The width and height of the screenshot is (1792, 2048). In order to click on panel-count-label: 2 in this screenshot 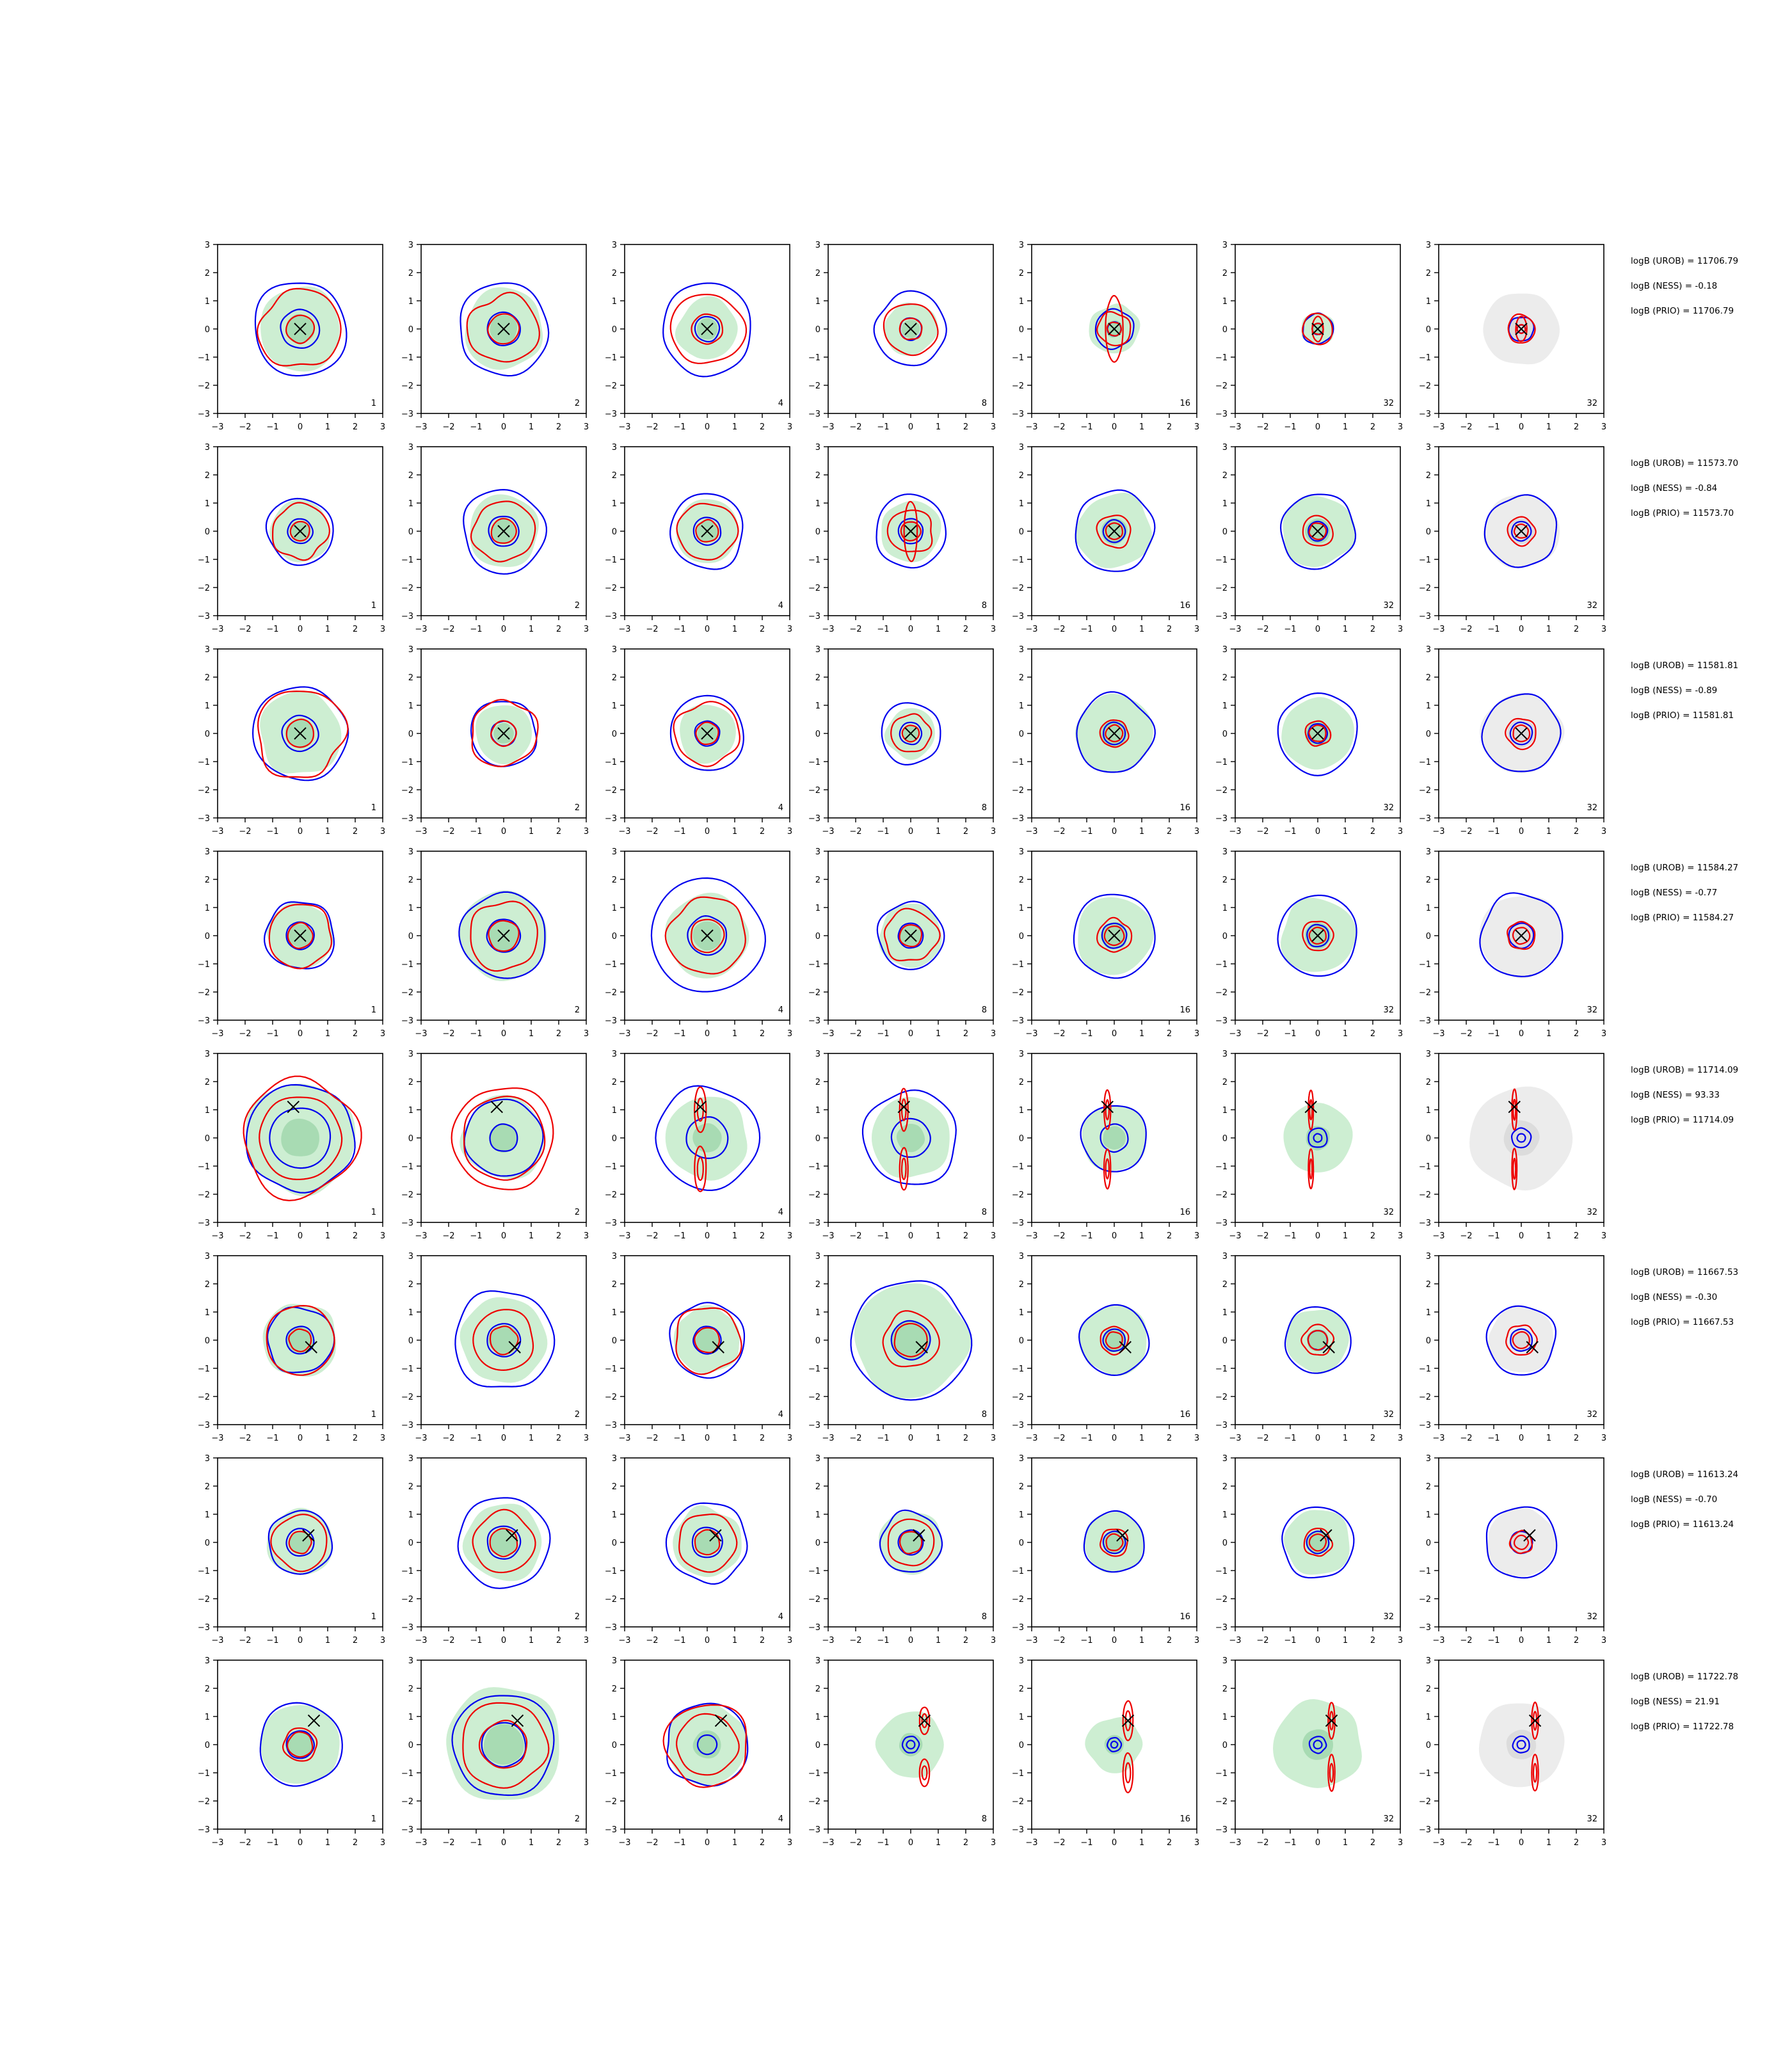, I will do `click(577, 403)`.